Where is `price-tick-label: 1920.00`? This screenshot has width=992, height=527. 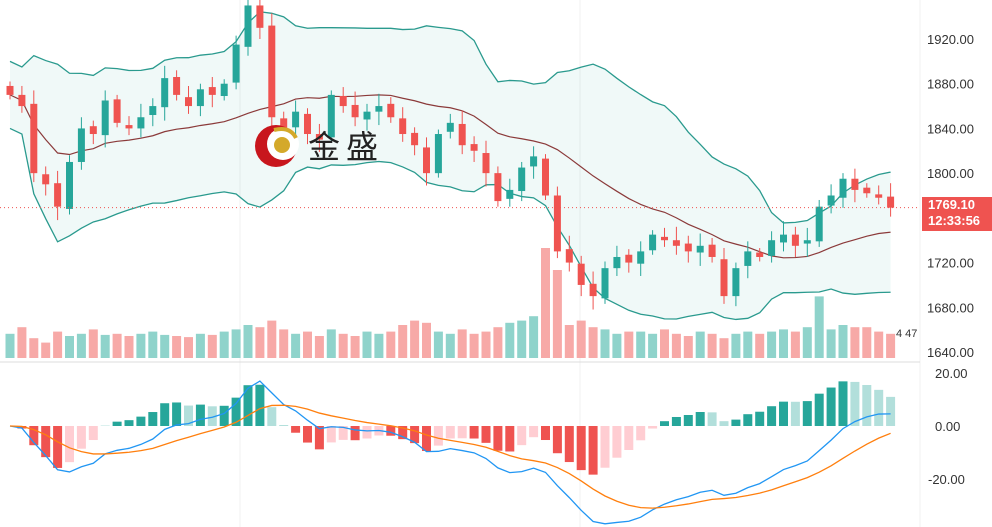
price-tick-label: 1920.00 is located at coordinates (950, 39).